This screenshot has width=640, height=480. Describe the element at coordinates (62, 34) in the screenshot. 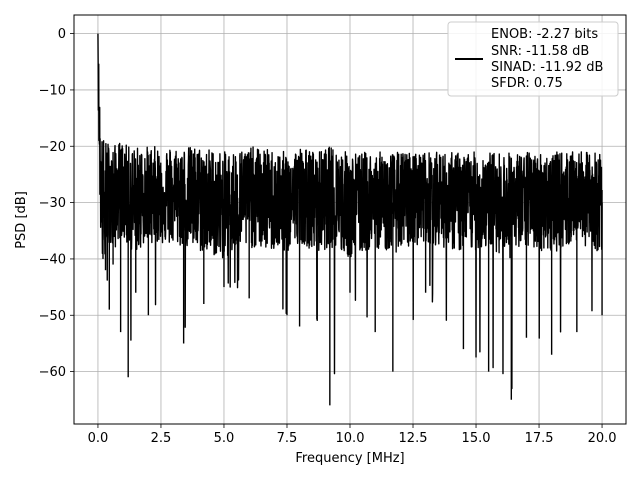

I see `y-tick-label: 0` at that location.